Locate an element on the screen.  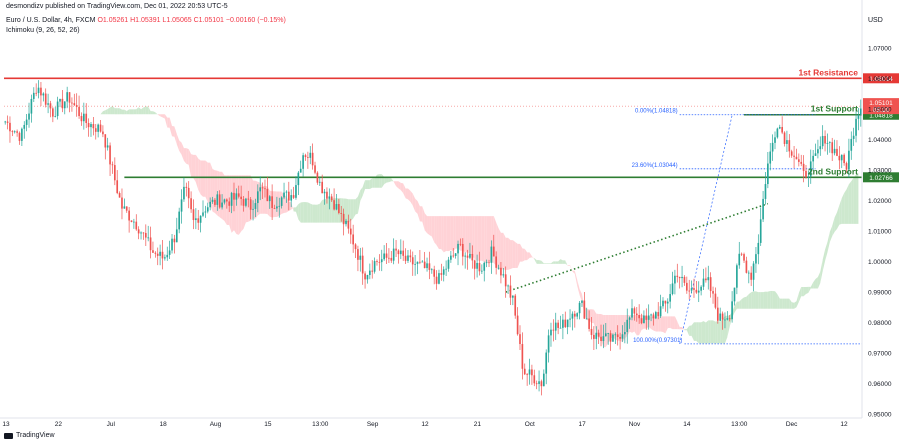
level-price-value: 1.06014 is located at coordinates (881, 79).